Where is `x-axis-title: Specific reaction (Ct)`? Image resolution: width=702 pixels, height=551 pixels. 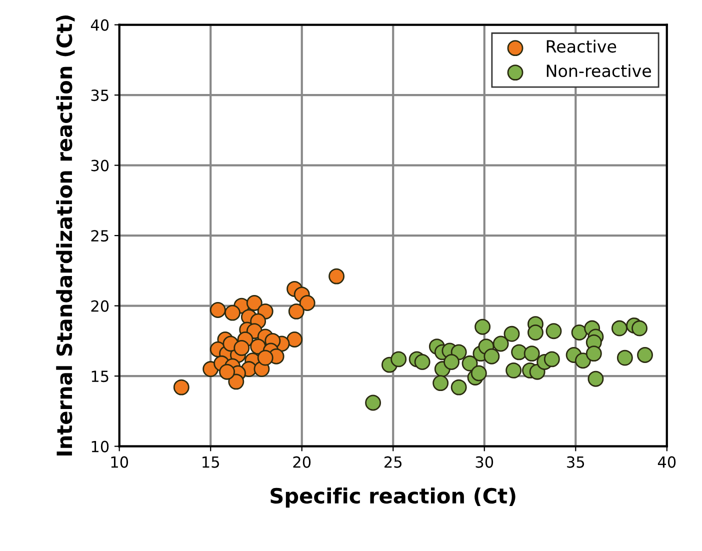
x-axis-title: Specific reaction (Ct) is located at coordinates (393, 497).